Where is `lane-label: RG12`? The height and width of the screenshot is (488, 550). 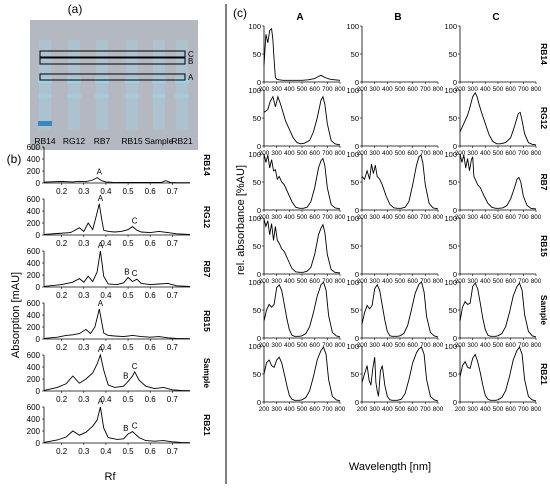 lane-label: RG12 is located at coordinates (74, 141).